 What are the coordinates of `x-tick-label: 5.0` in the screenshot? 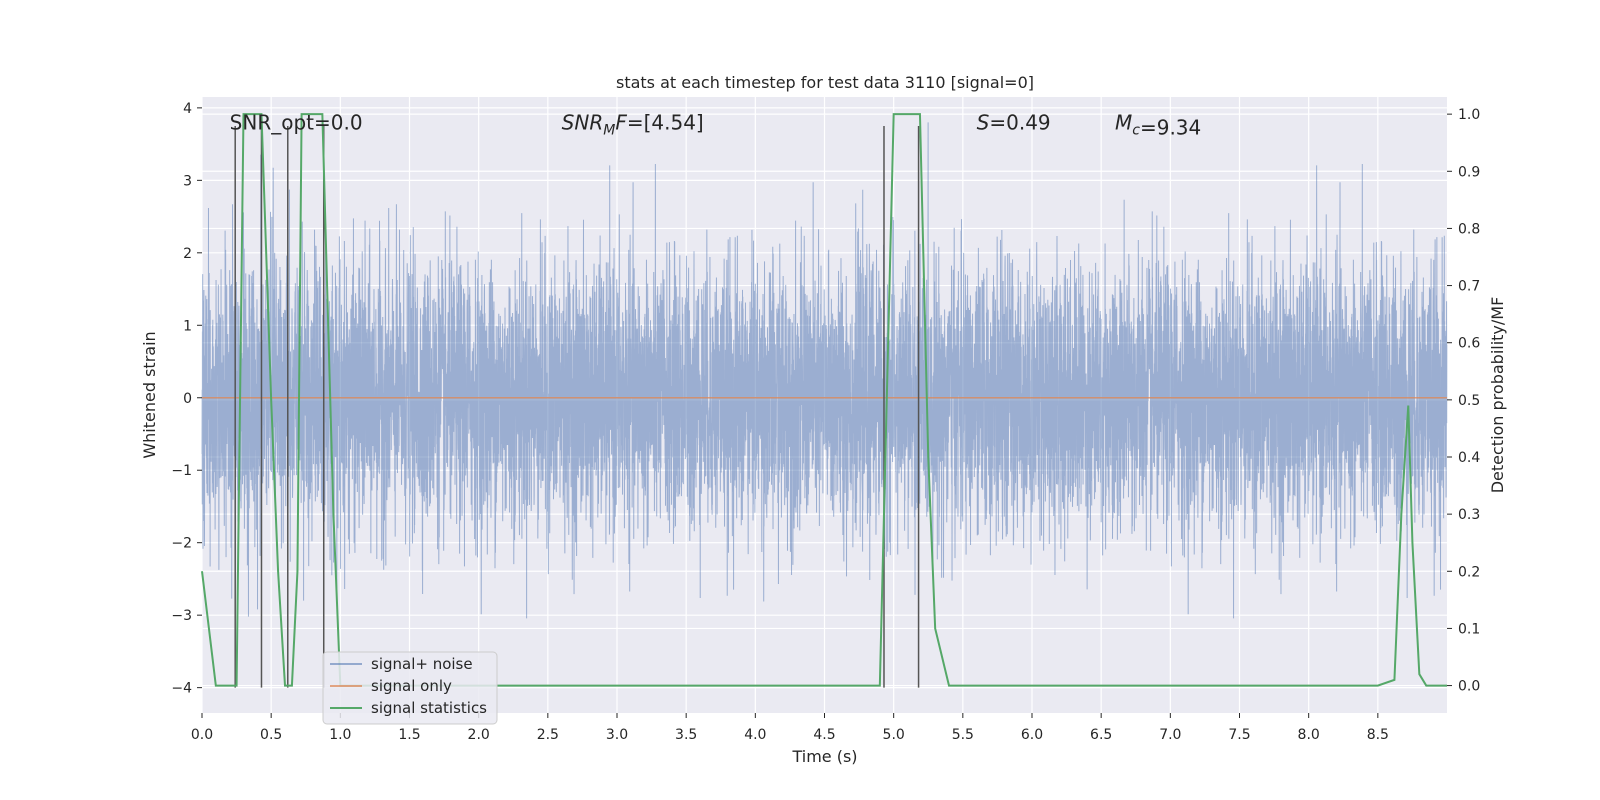 It's located at (894, 735).